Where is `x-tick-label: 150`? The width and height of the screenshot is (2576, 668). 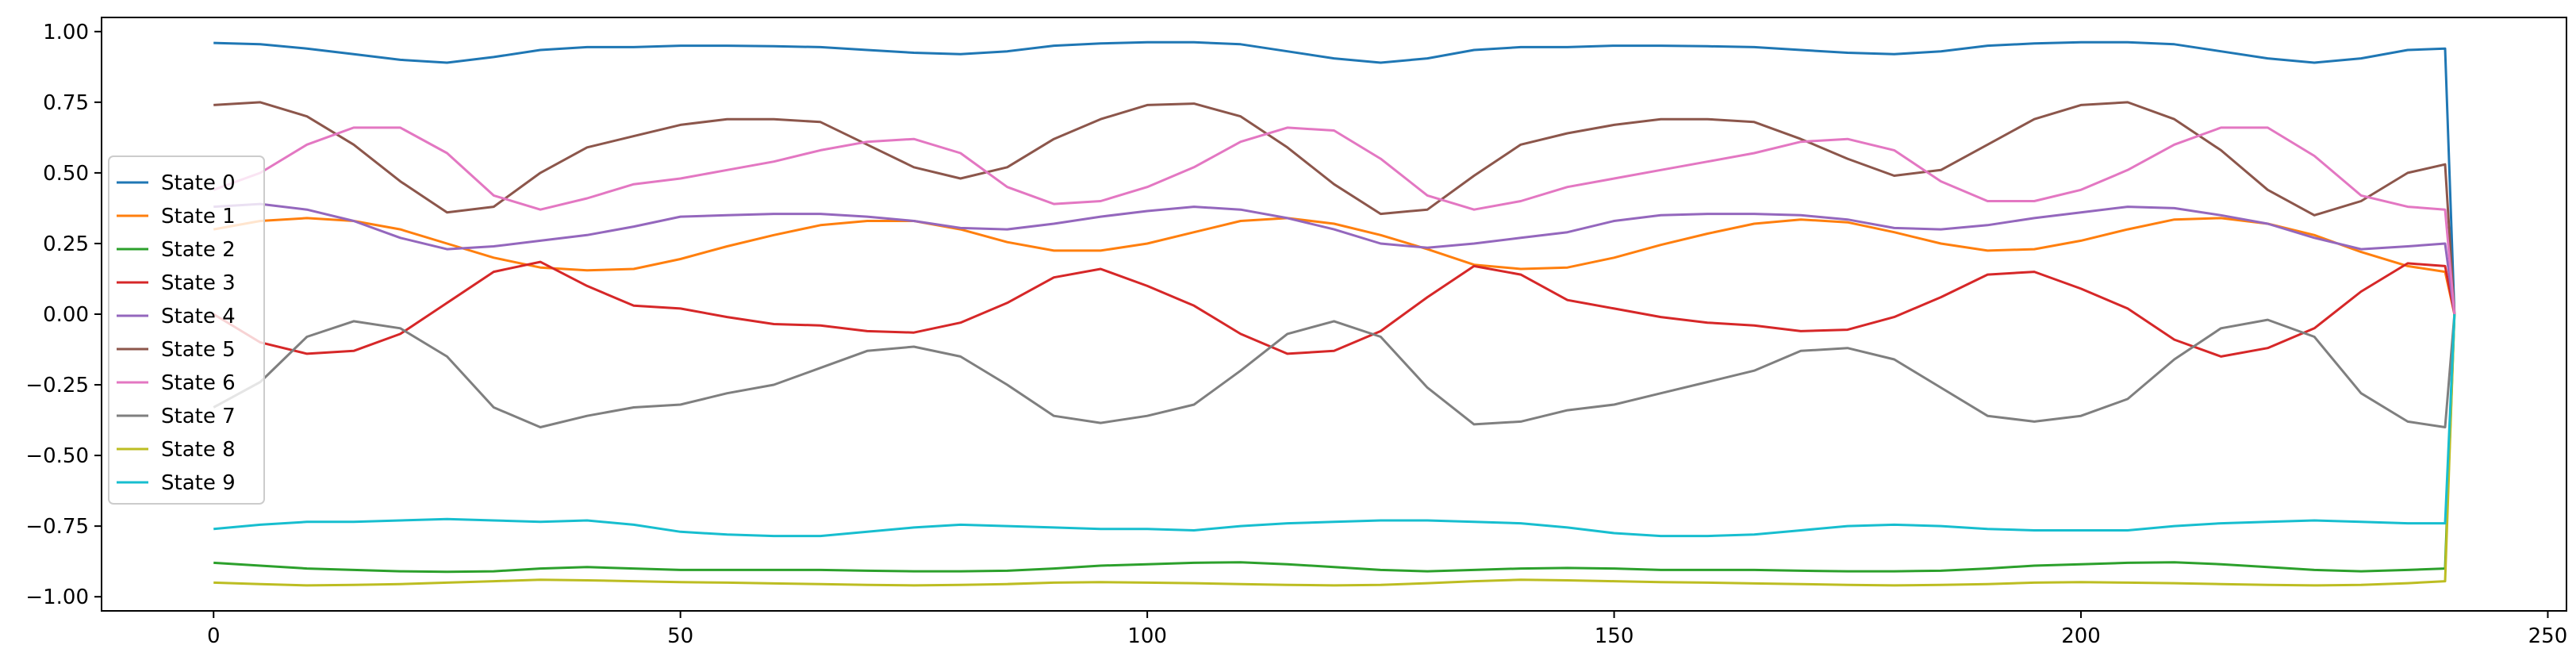
x-tick-label: 150 is located at coordinates (1614, 636).